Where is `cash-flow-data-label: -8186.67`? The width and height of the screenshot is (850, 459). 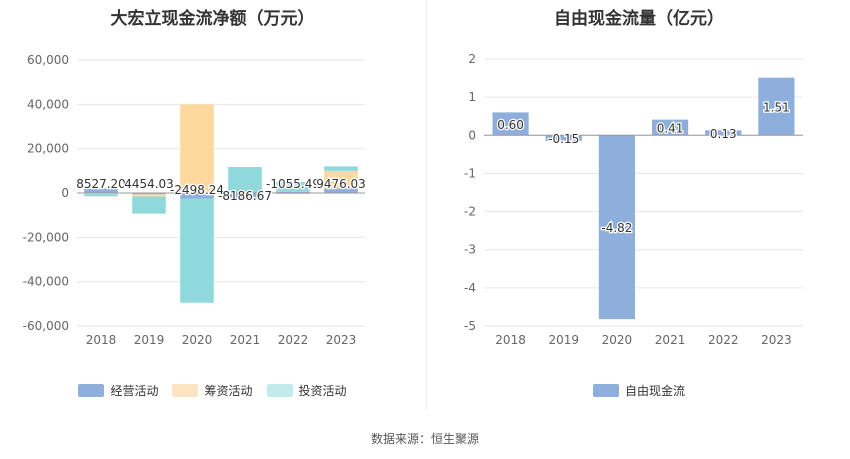 cash-flow-data-label: -8186.67 is located at coordinates (245, 196).